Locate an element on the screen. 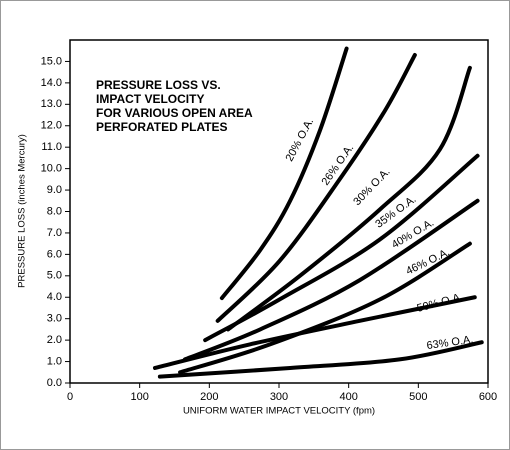 This screenshot has width=510, height=450. y-tick-label: 13.0 is located at coordinates (51, 104).